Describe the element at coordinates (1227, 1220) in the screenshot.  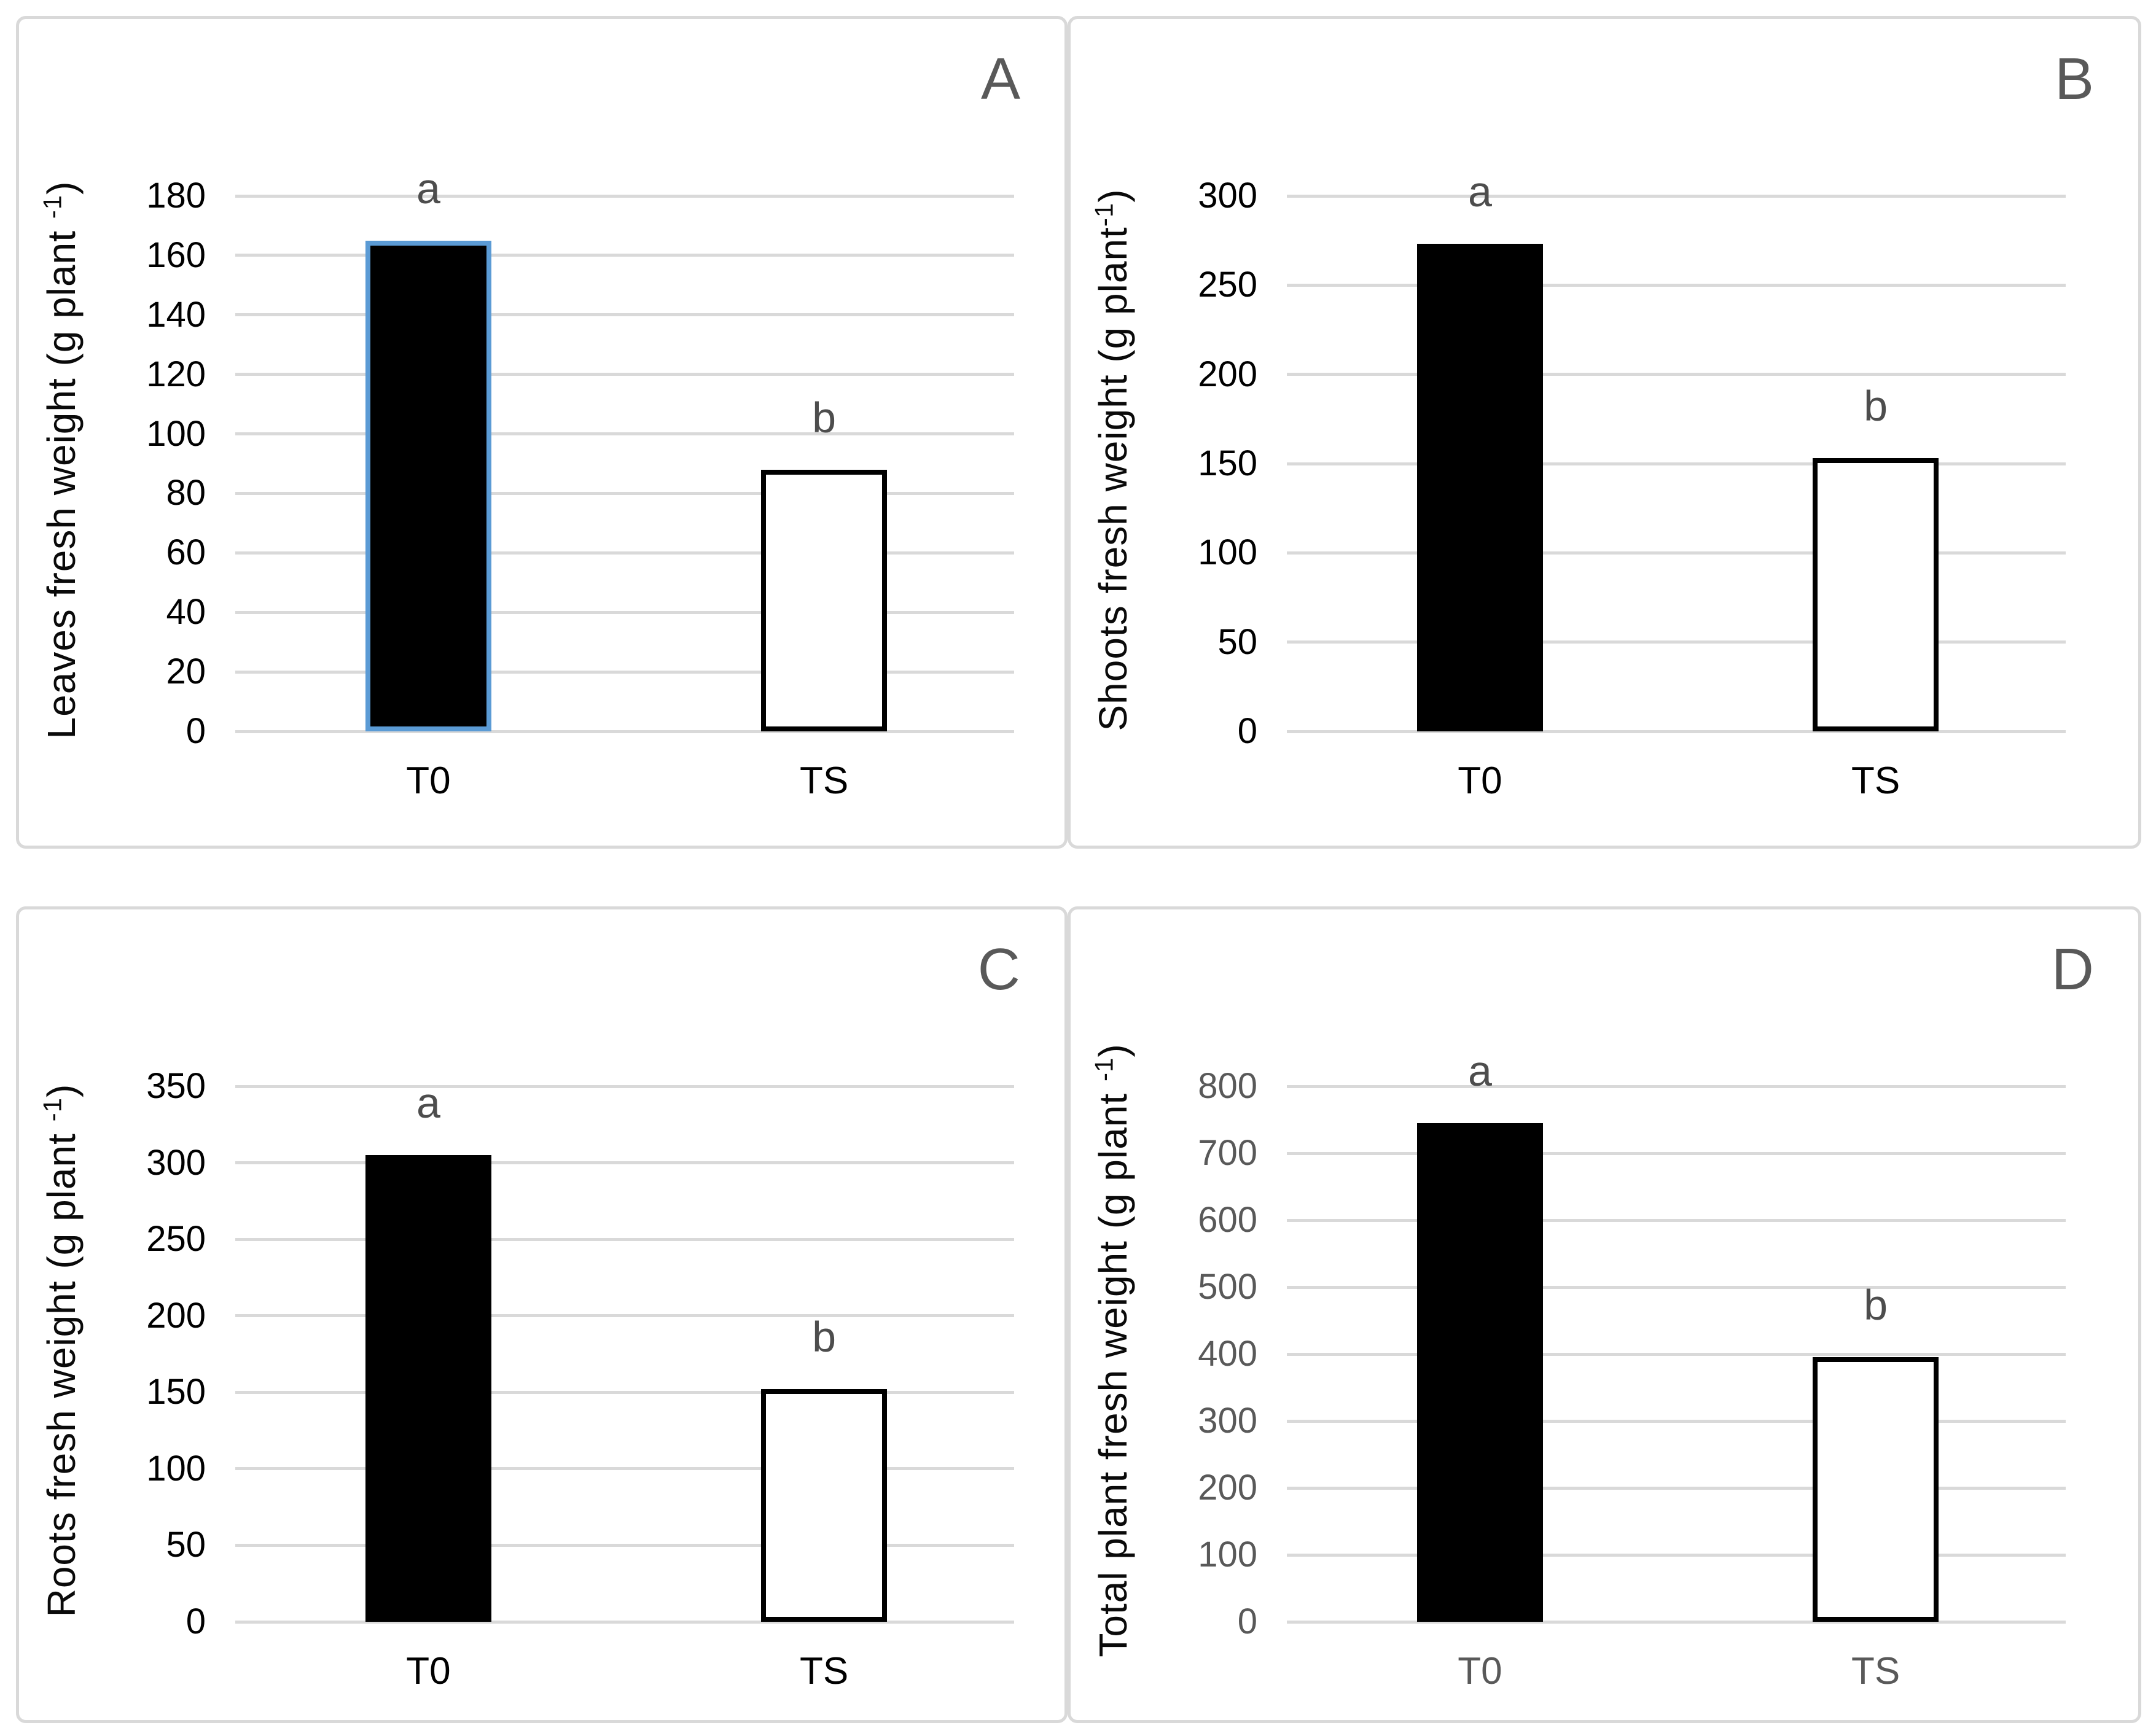
I see `y-tick-label: 600` at that location.